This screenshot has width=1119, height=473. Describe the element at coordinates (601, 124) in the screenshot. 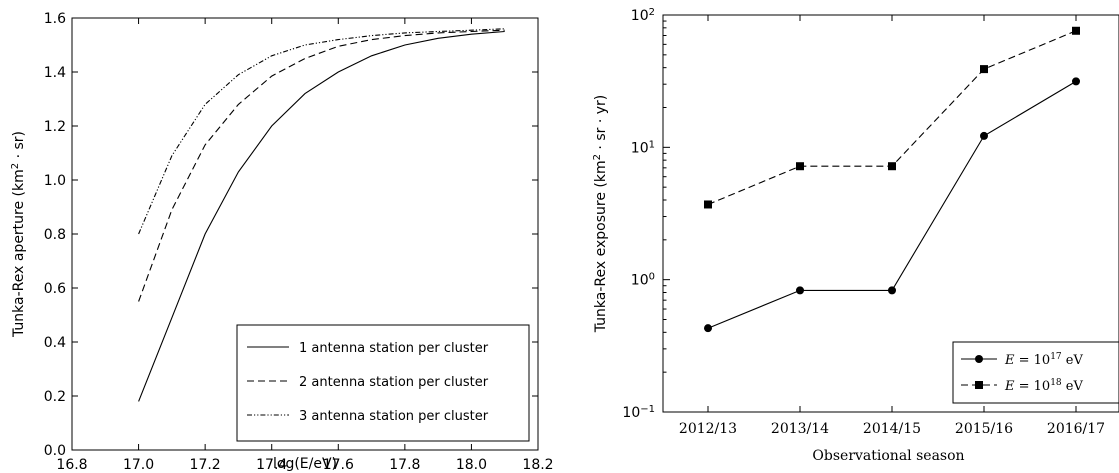

I see `exposure-y-axis-label-end: · sr · yr)` at that location.